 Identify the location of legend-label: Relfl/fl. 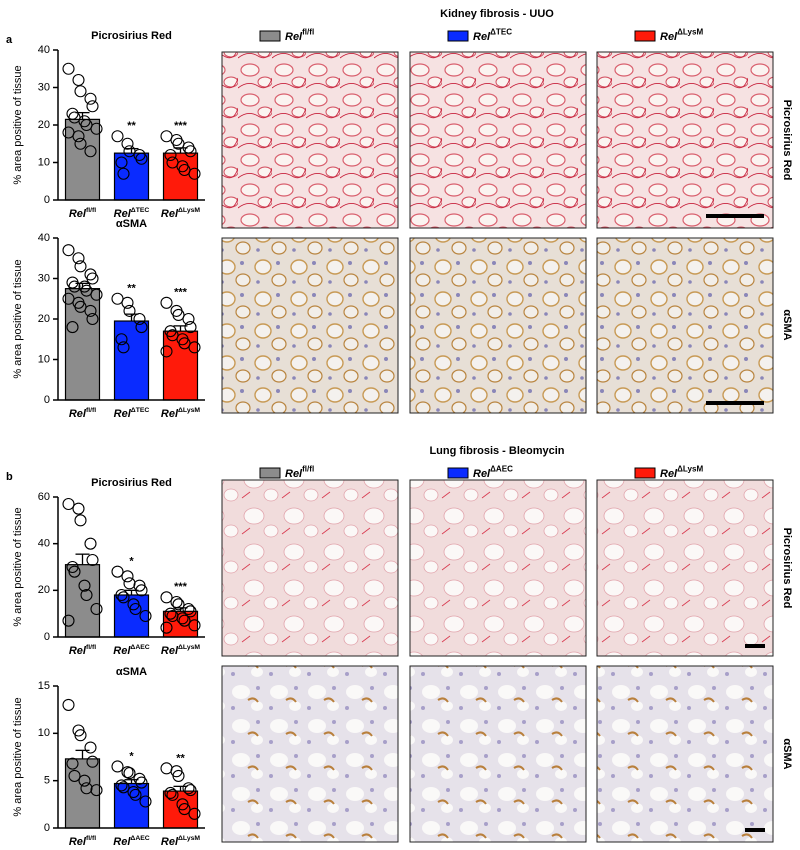
(299, 472).